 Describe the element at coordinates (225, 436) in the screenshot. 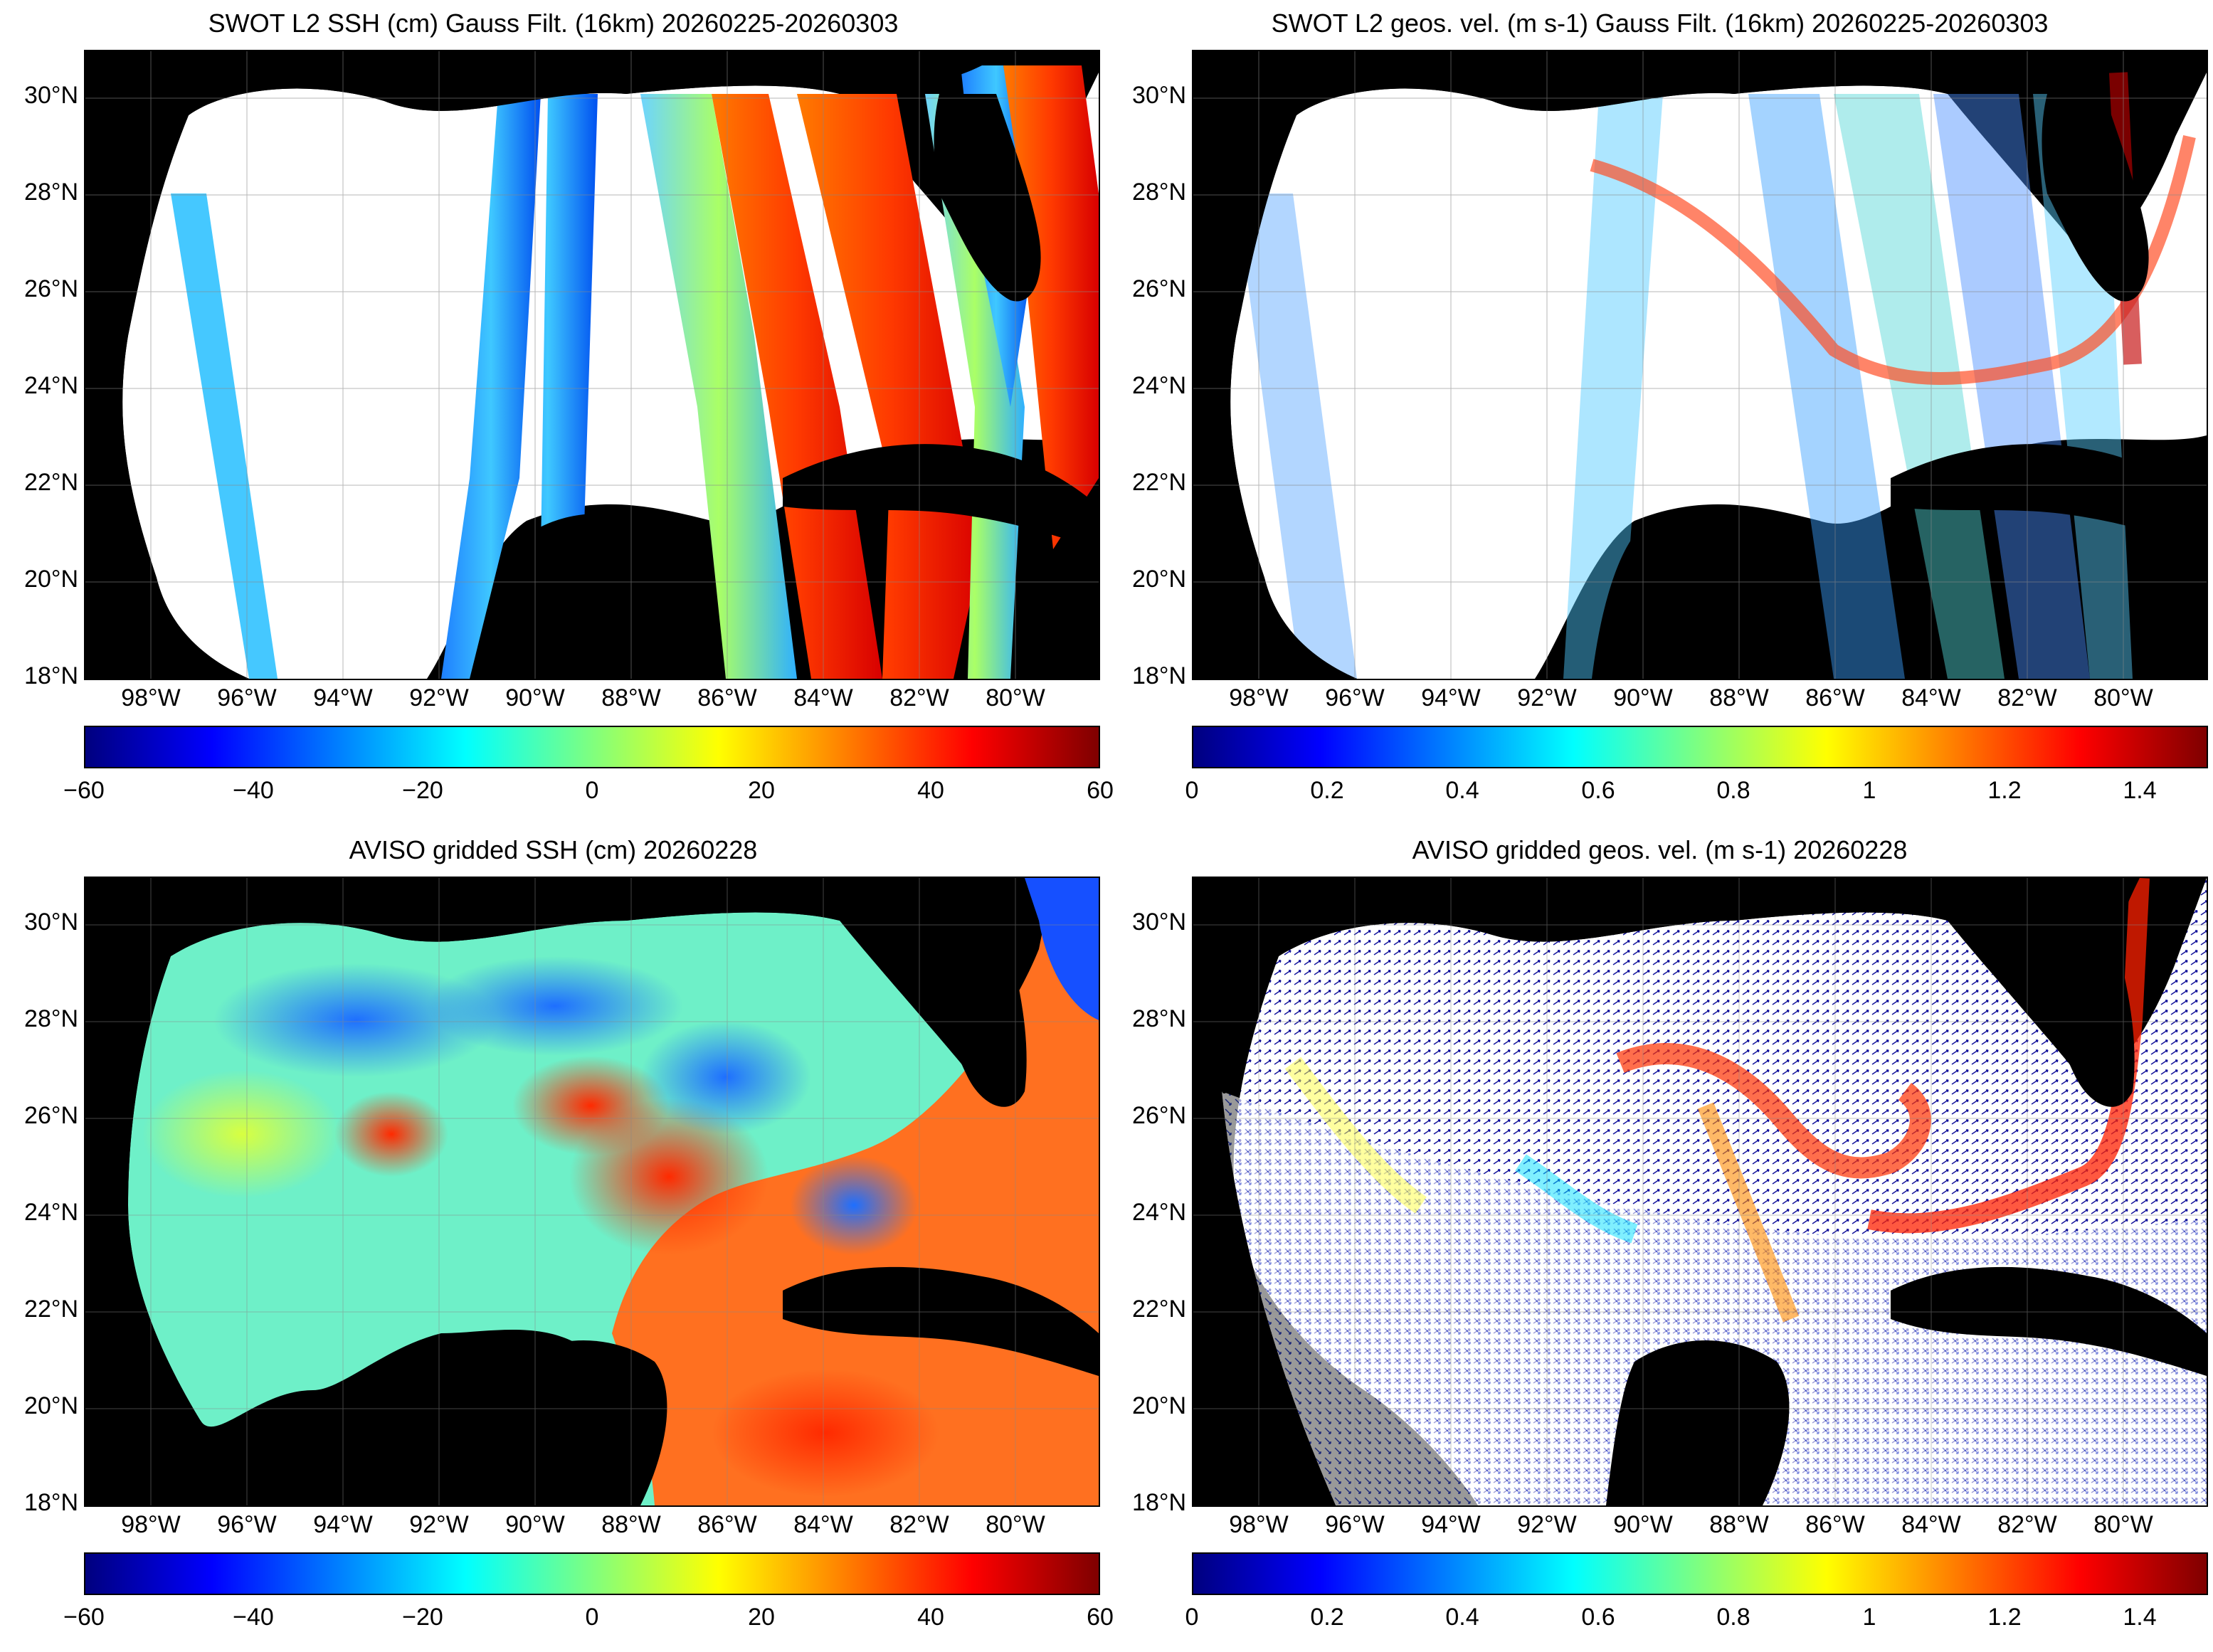

I see `swath-track` at that location.